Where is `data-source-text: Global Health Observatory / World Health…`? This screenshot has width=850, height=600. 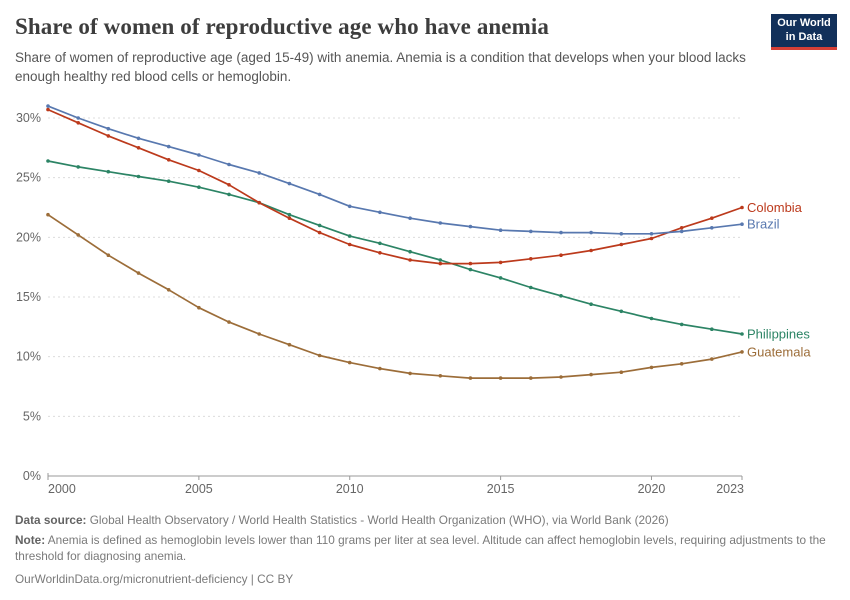
data-source-text: Global Health Observatory / World Health… is located at coordinates (377, 520).